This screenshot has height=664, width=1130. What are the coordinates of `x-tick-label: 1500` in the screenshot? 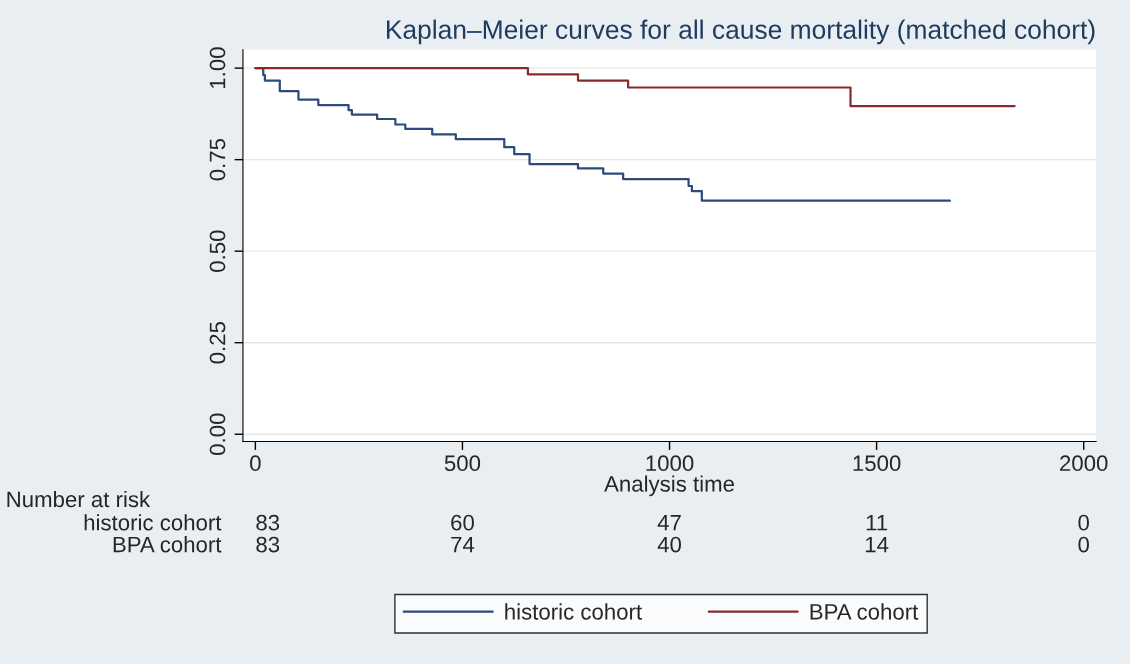 It's located at (877, 463).